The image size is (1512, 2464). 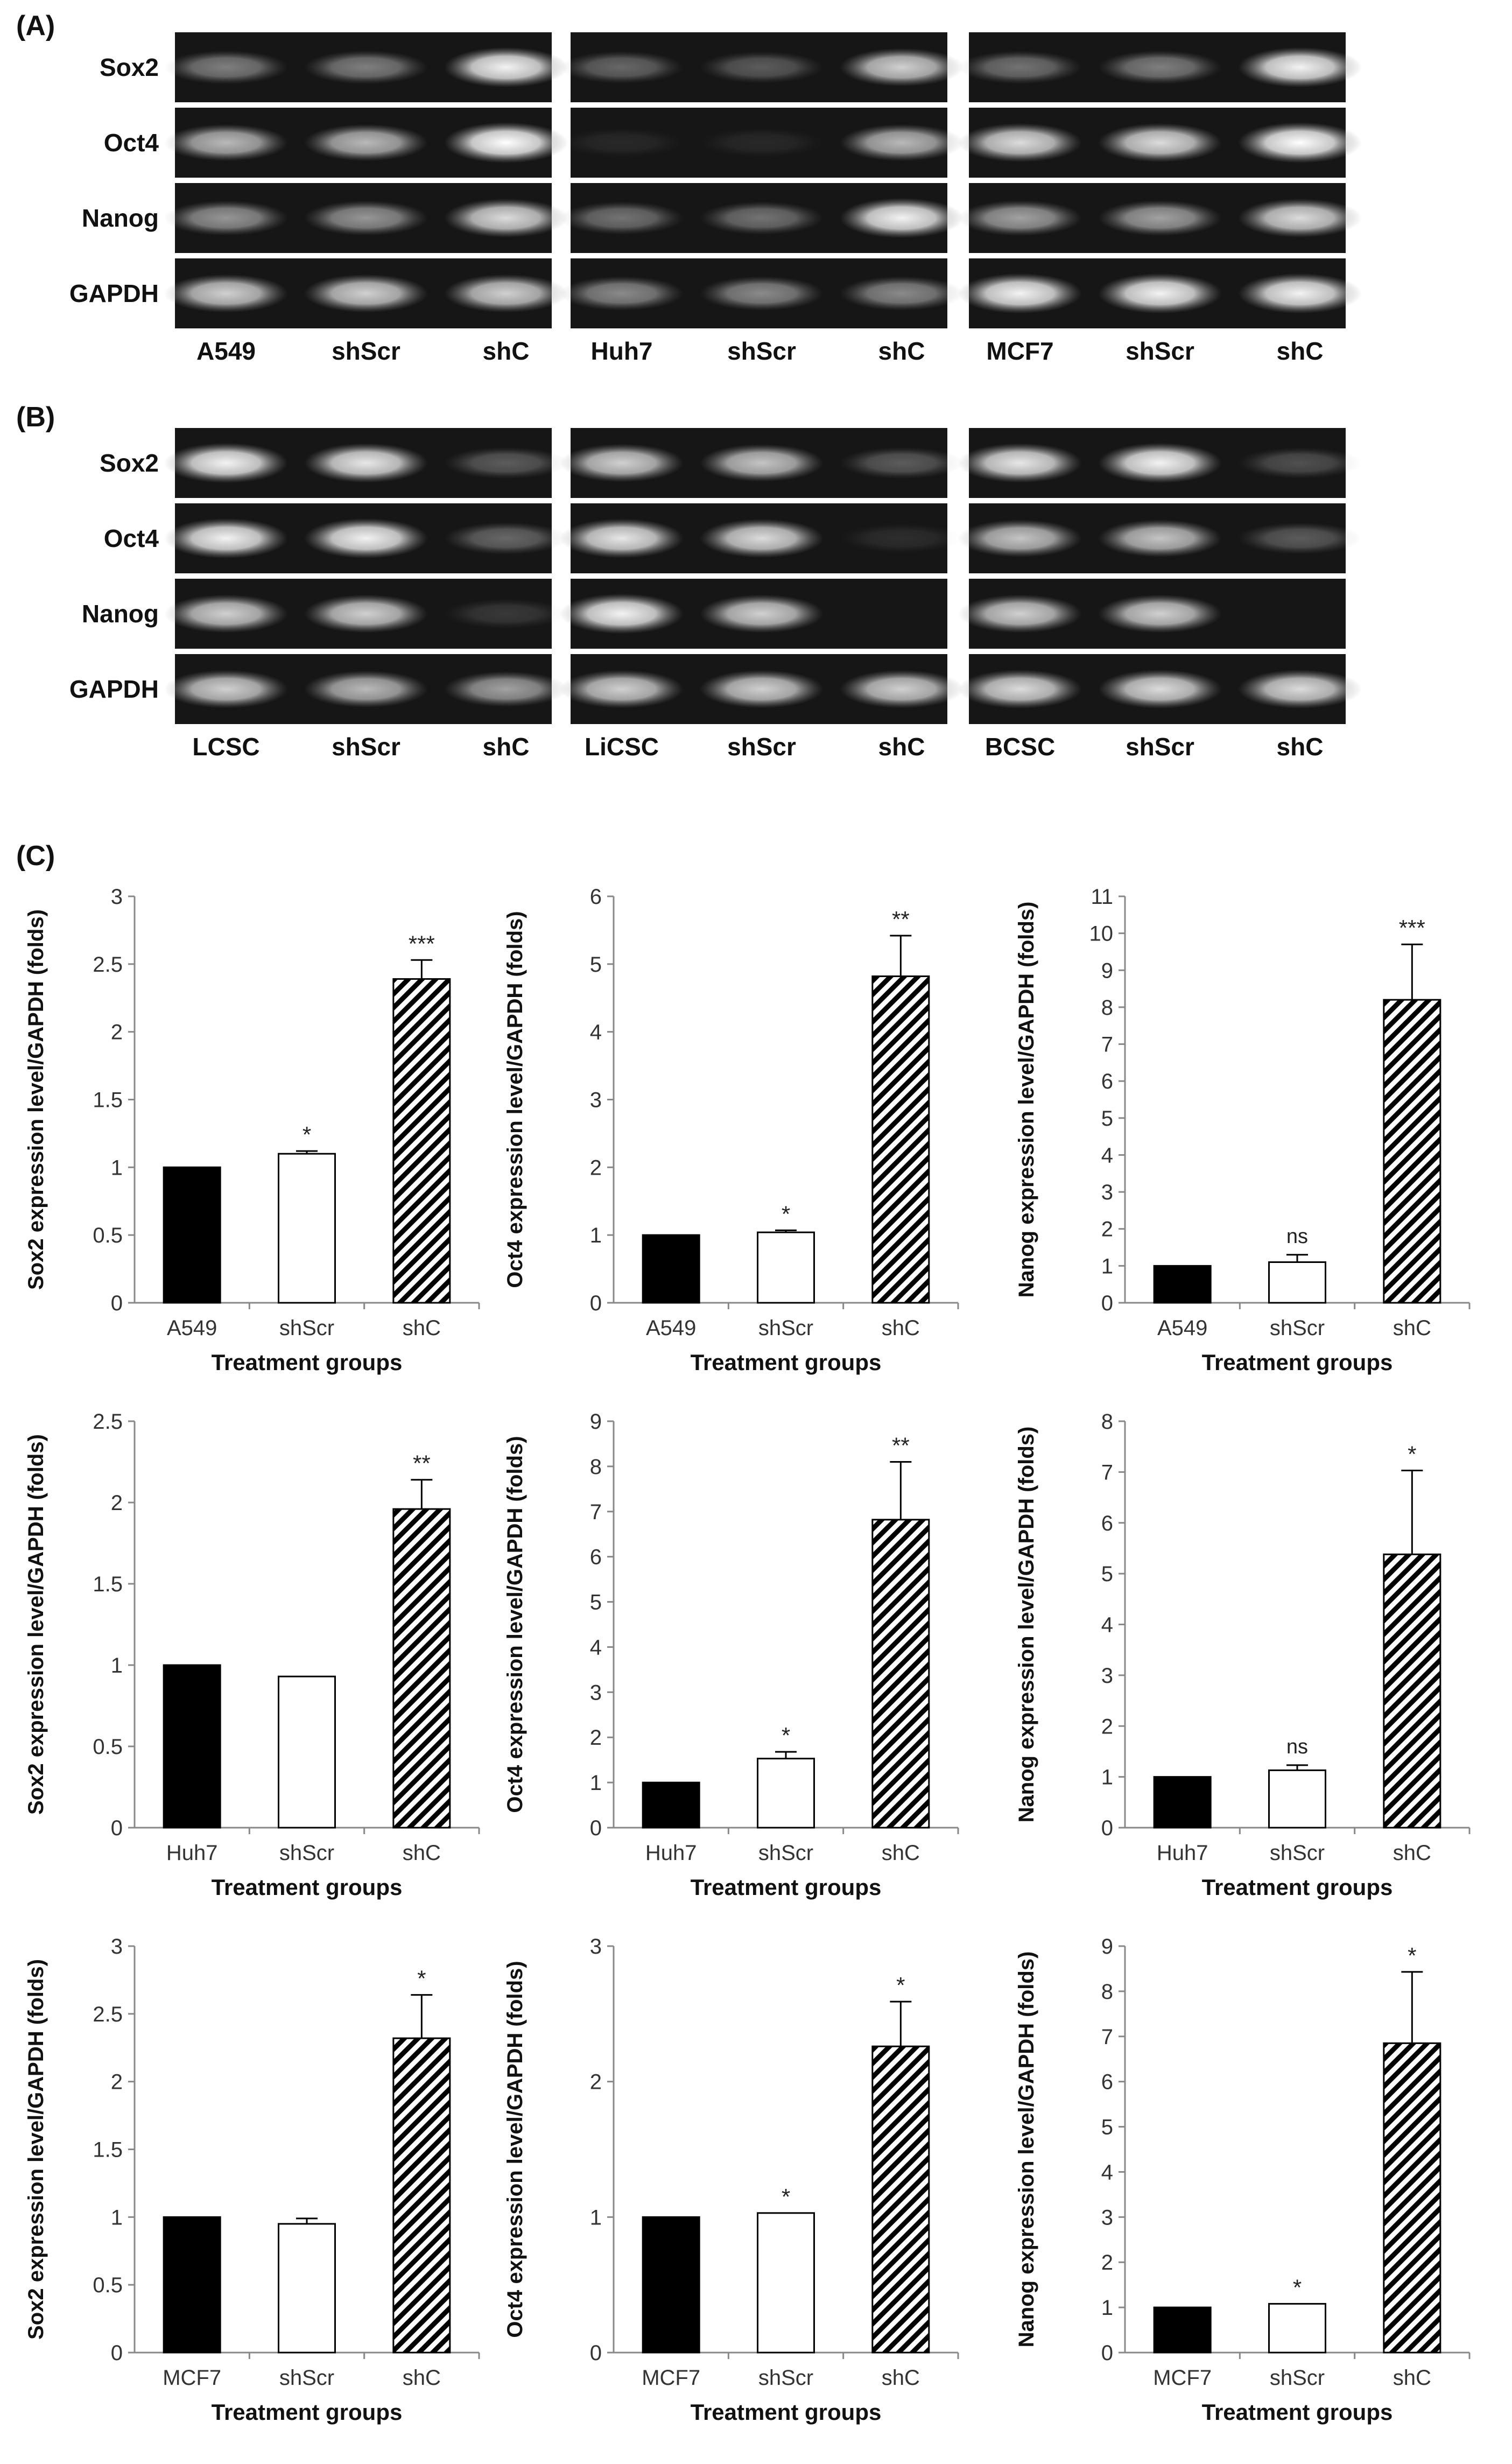 I want to click on significance-label: ***, so click(x=422, y=943).